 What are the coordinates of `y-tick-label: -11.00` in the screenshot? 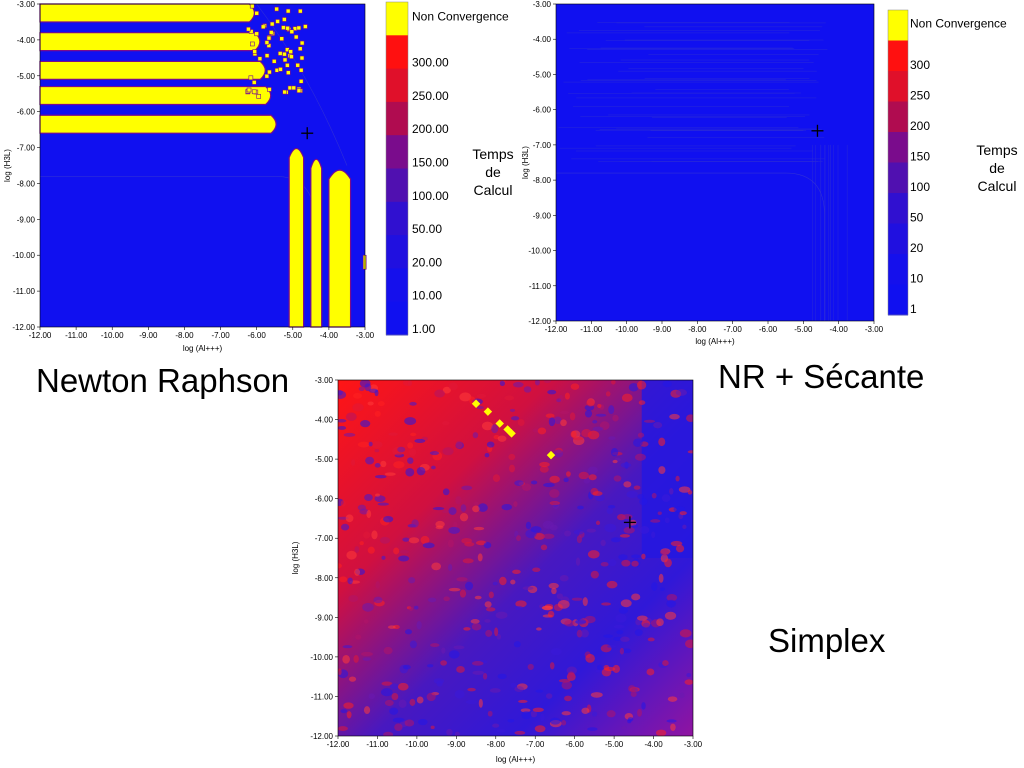 It's located at (322, 696).